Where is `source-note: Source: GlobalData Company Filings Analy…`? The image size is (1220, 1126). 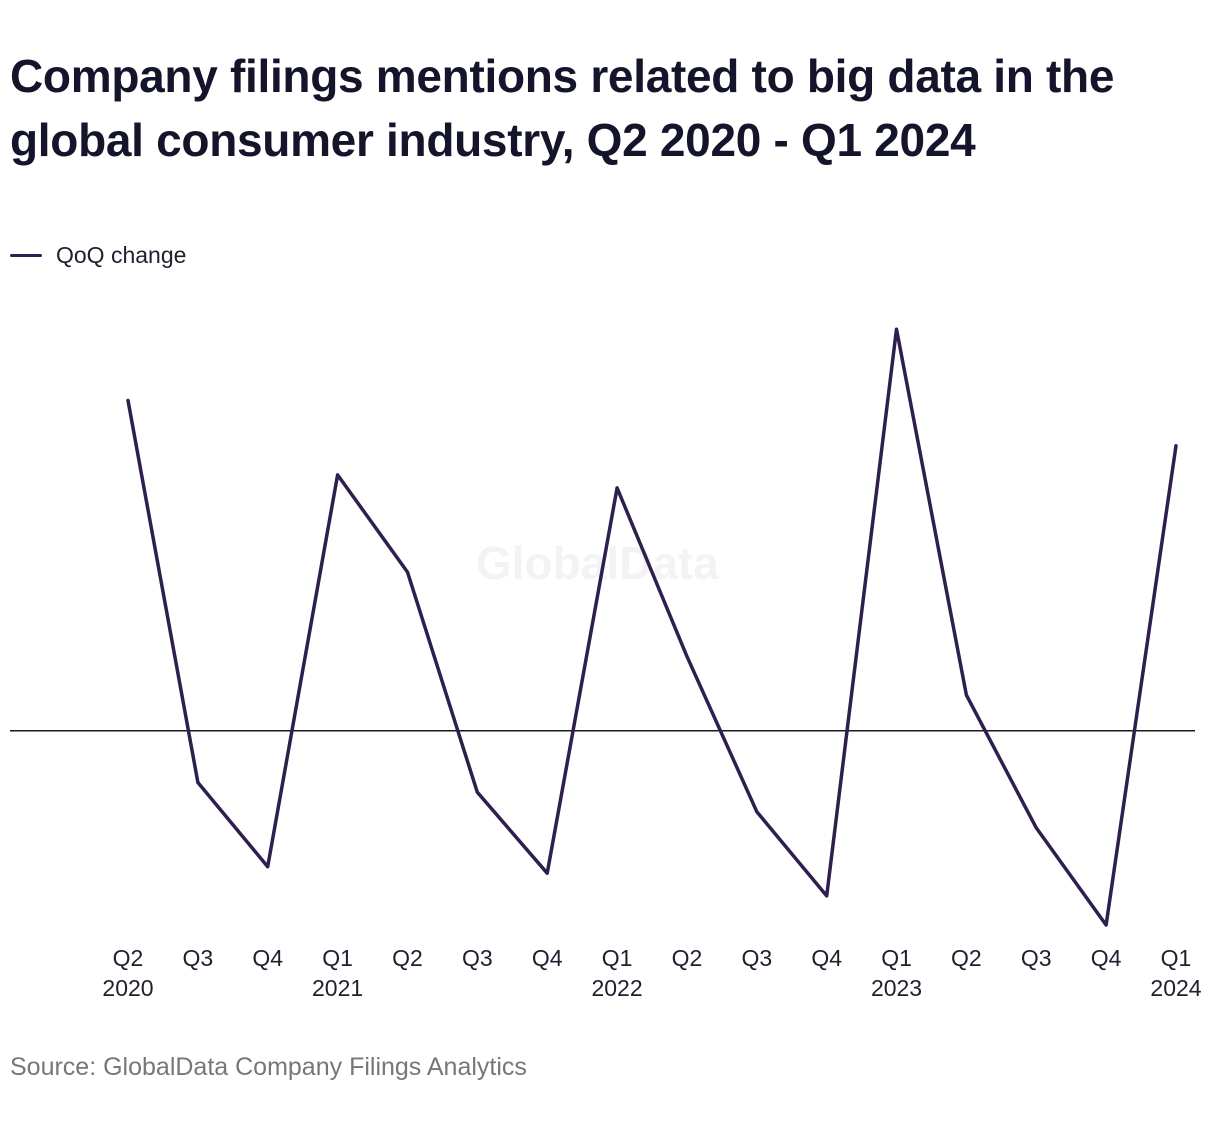 source-note: Source: GlobalData Company Filings Analy… is located at coordinates (268, 1067).